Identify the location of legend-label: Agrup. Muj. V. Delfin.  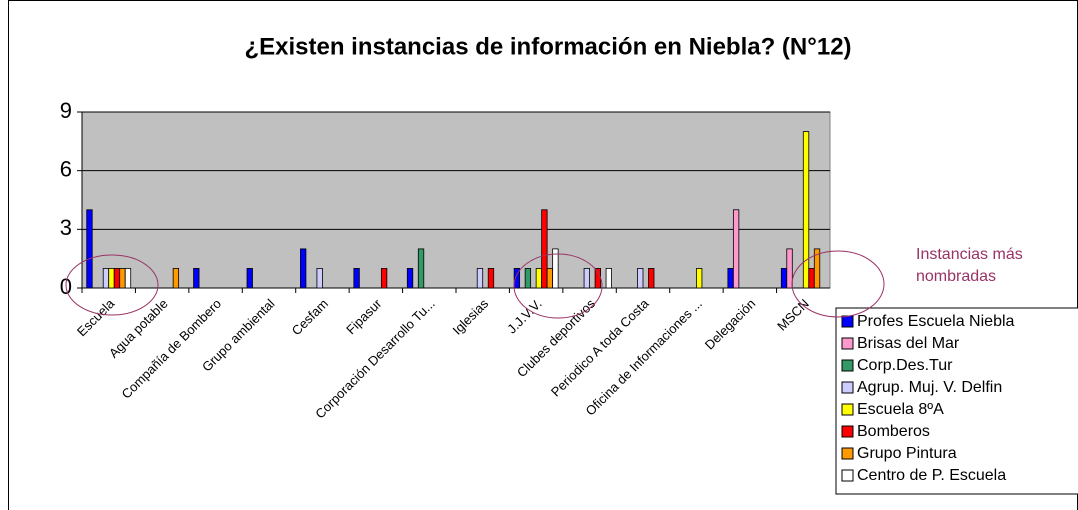
(929, 387).